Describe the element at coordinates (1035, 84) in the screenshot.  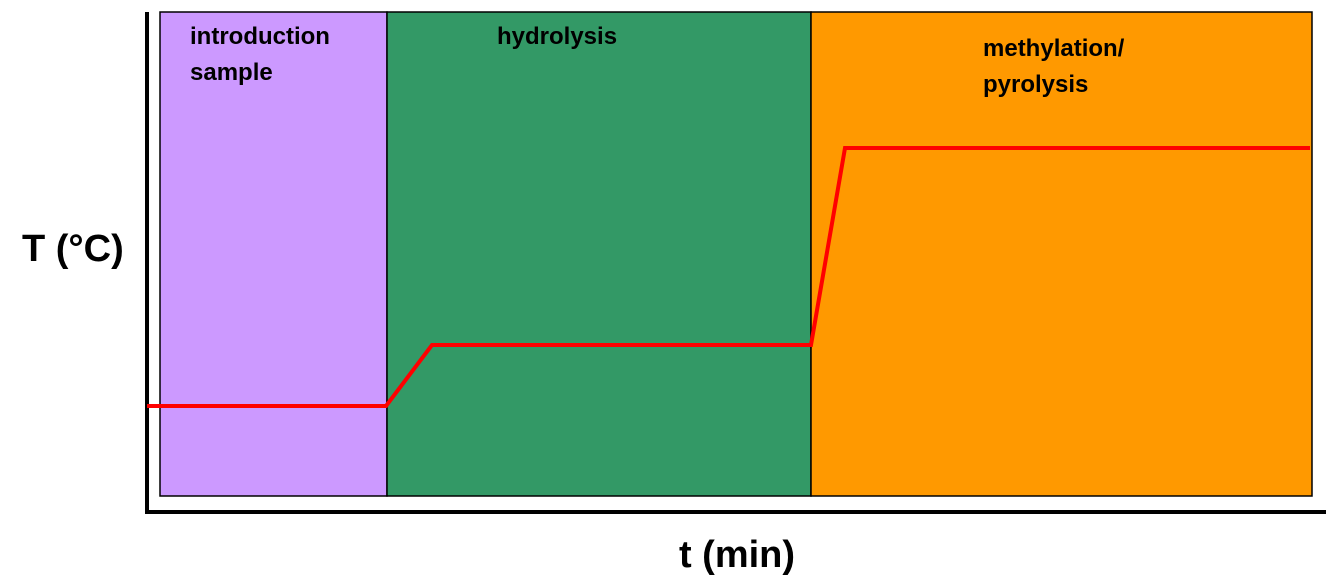
I see `phase-label: pyrolysis` at that location.